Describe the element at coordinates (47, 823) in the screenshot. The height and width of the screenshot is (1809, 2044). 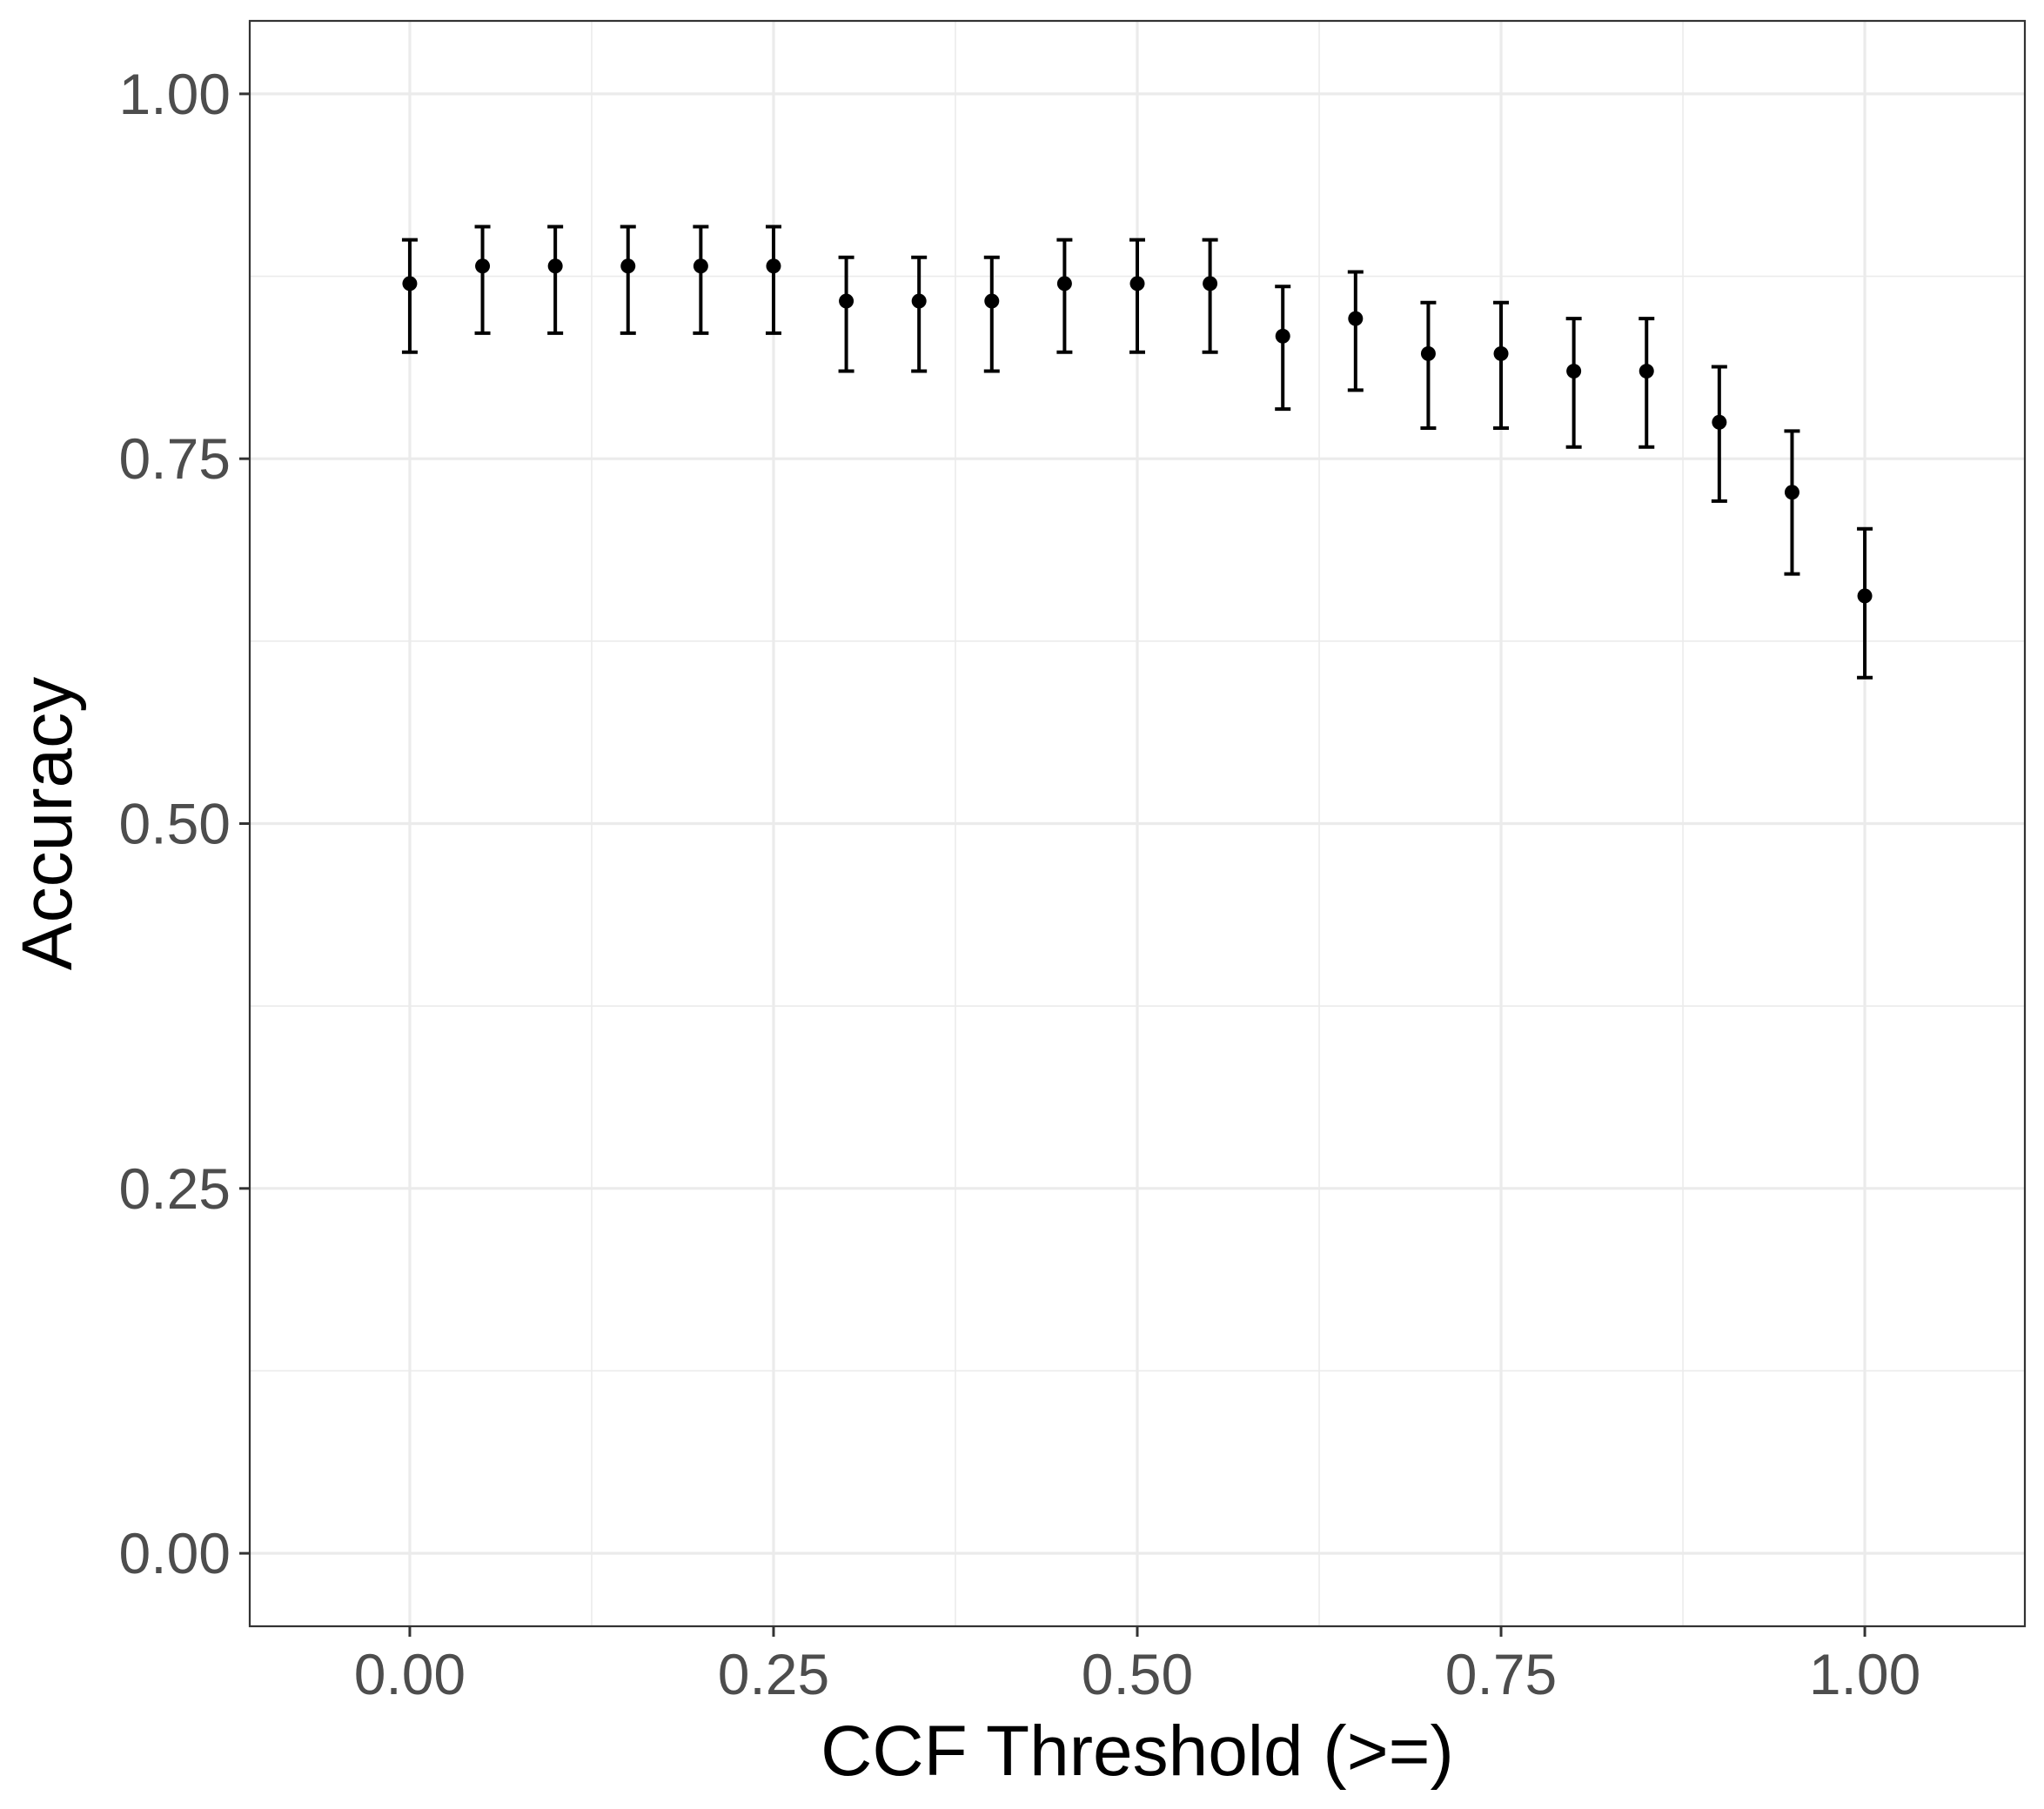
I see `y-axis-title: Accuracy` at that location.